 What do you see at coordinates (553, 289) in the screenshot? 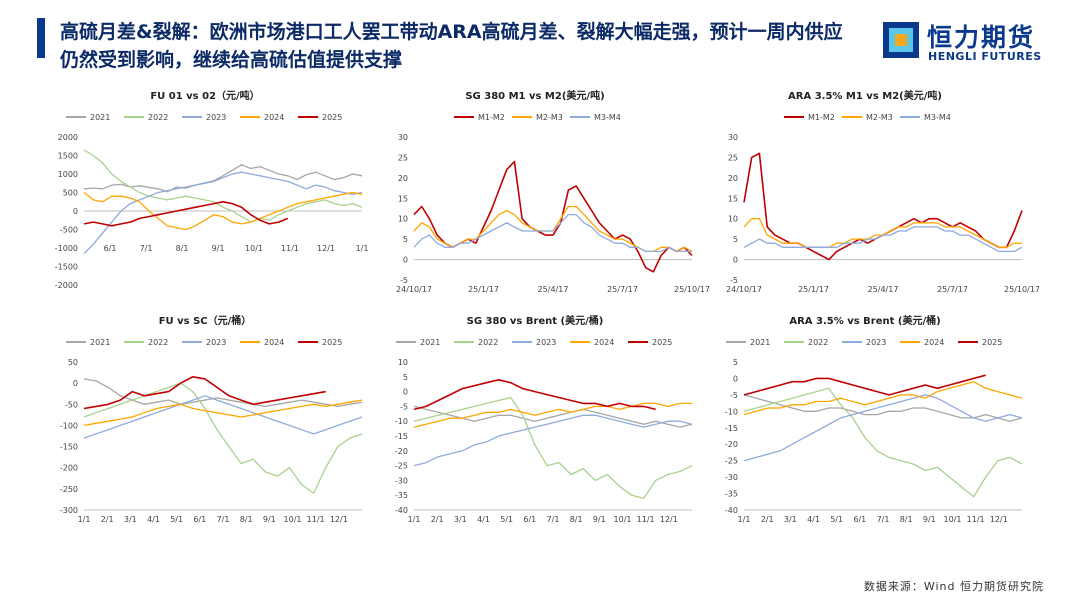
I see `x-tick-label: 25/4/17` at bounding box center [553, 289].